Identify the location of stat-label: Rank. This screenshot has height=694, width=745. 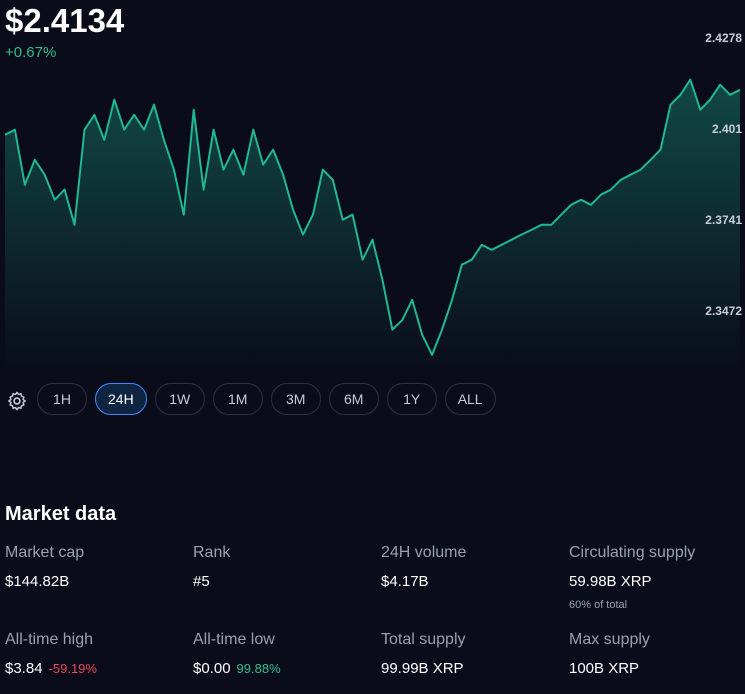
(212, 552).